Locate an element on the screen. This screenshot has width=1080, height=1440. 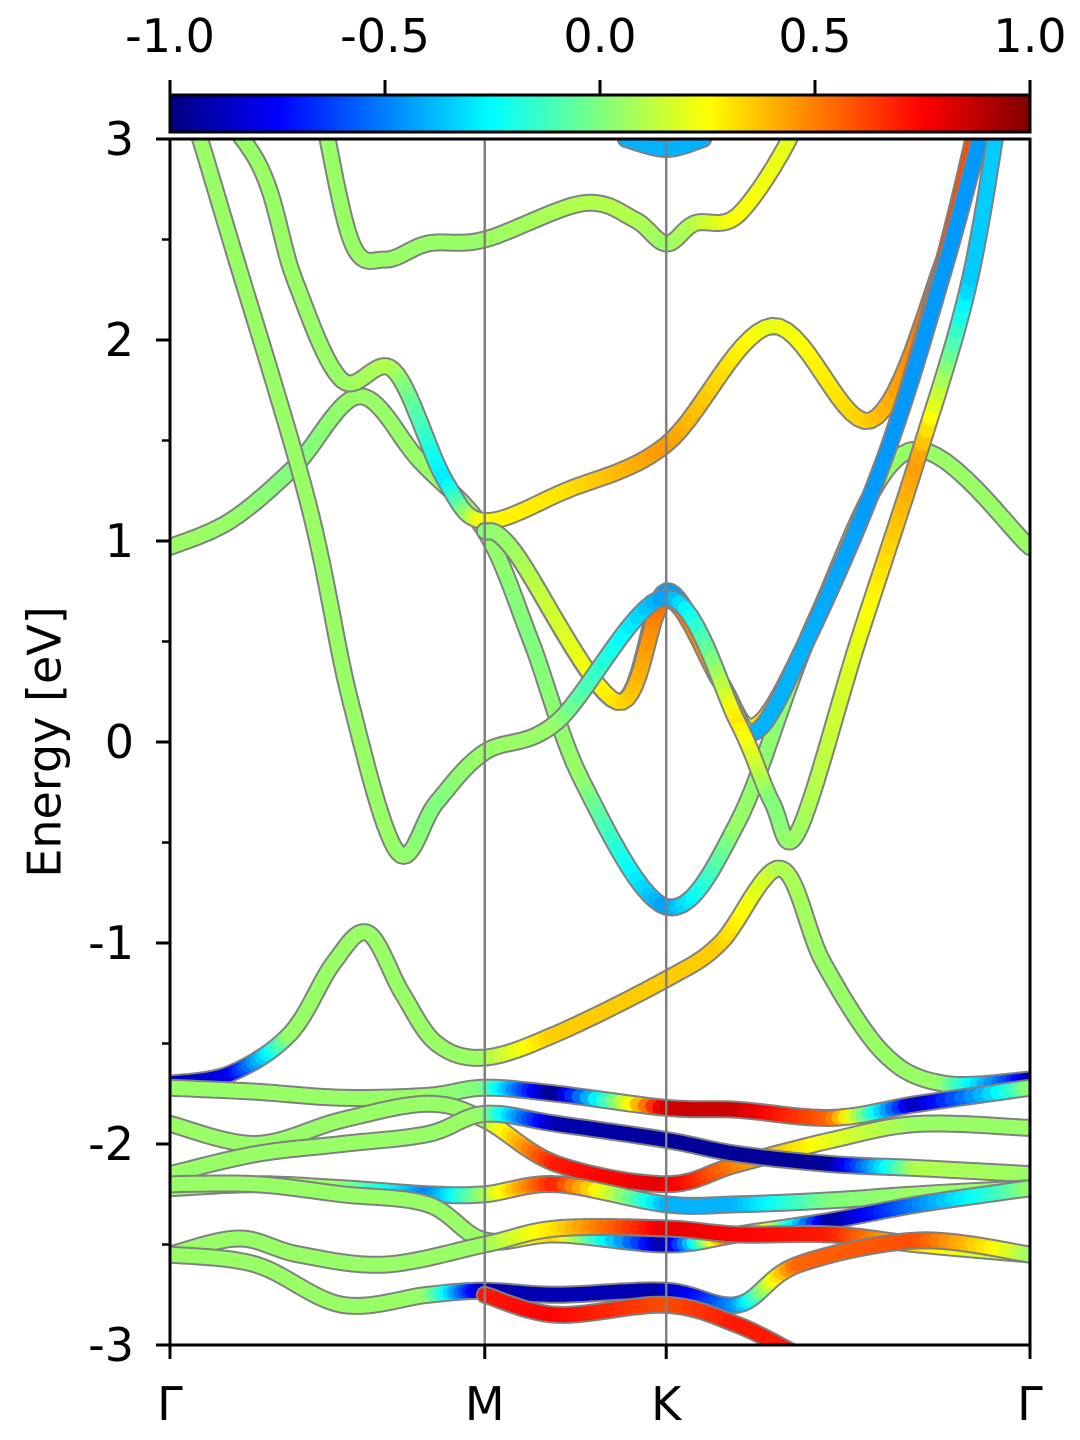
y-tick-label: 3 is located at coordinates (119, 139).